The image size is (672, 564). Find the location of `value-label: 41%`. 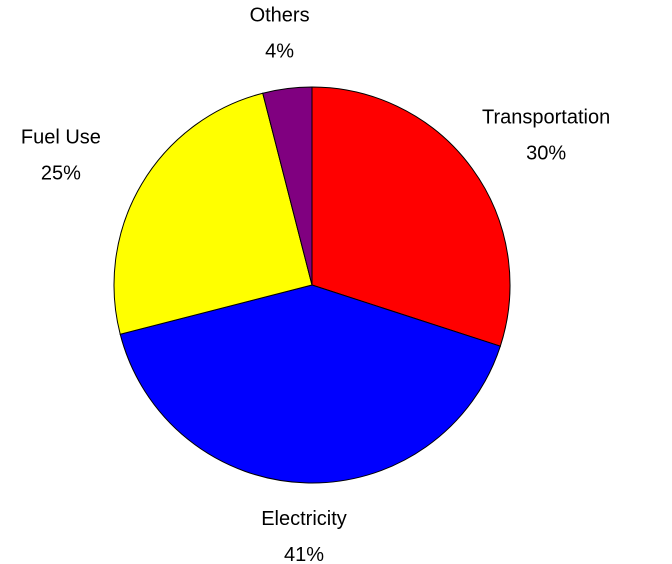

value-label: 41% is located at coordinates (304, 554).